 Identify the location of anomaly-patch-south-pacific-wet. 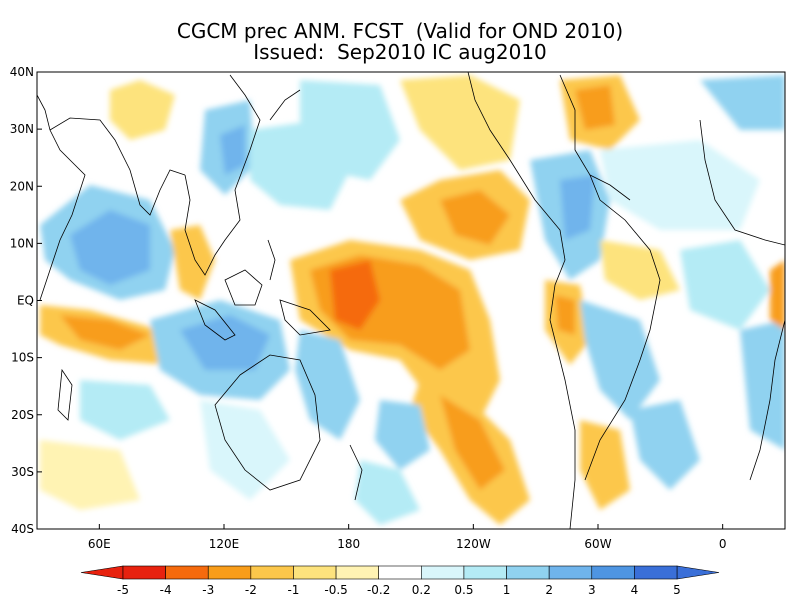
(327, 385).